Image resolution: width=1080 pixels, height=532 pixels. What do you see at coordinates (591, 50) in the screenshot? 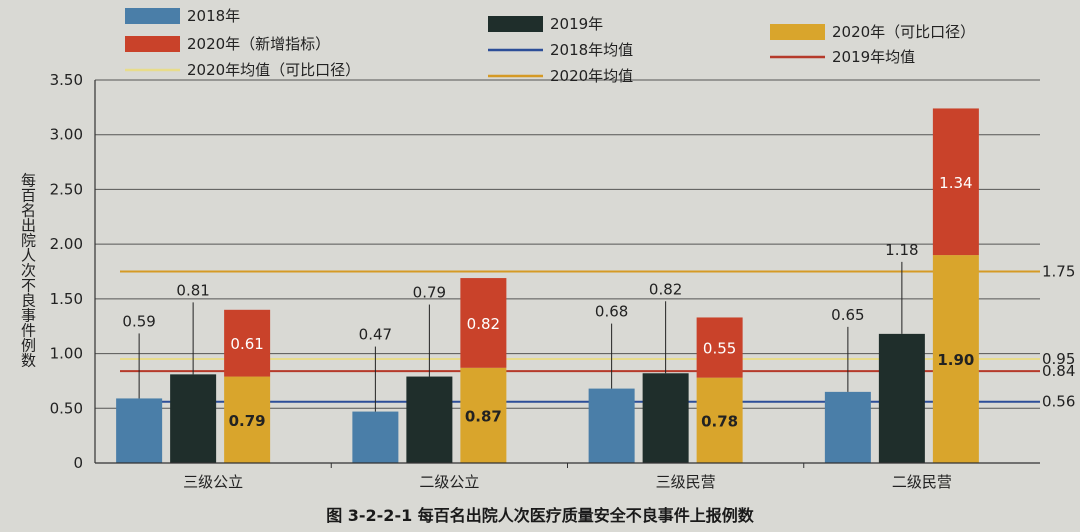
I see `legend-label: 2018年均值` at bounding box center [591, 50].